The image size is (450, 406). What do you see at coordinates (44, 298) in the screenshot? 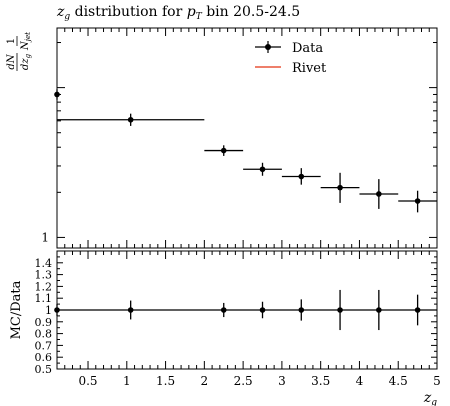
I see `ratio-y-tick-label: 1.1` at bounding box center [44, 298].